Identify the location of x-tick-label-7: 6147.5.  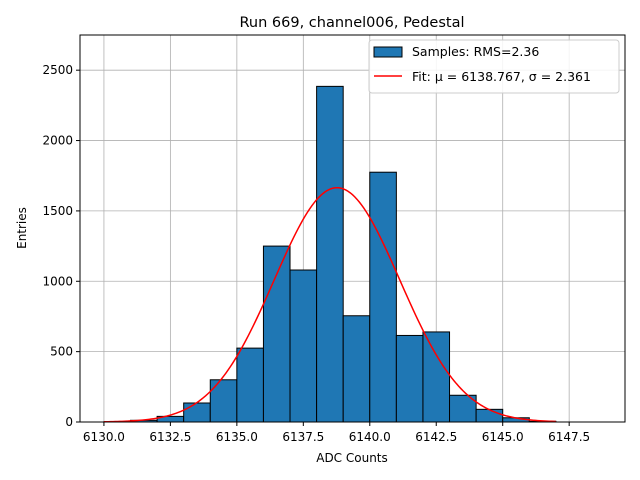
(569, 437).